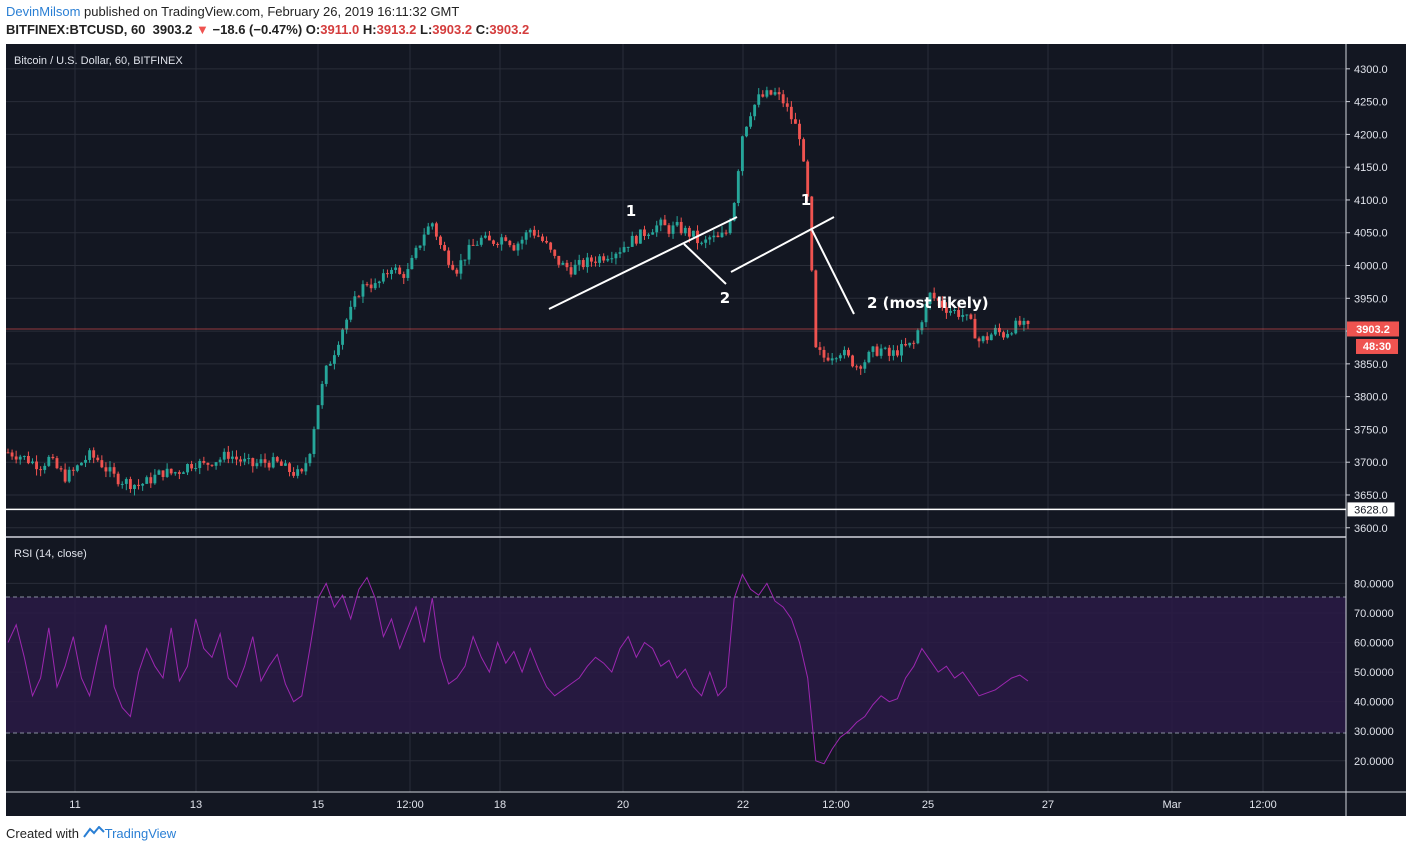  I want to click on annotation-2a: 2, so click(725, 298).